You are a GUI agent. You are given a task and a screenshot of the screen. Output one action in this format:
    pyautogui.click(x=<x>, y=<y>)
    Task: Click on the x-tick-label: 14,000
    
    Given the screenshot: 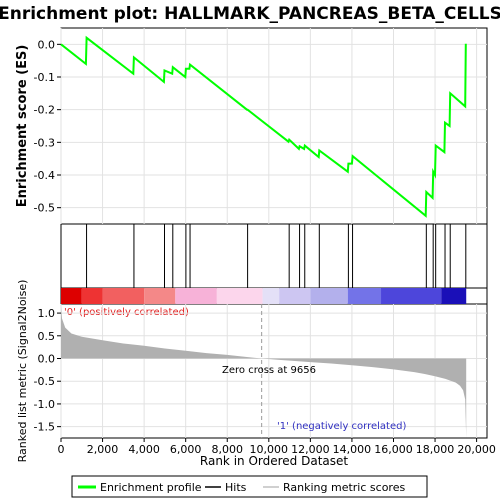 What is the action you would take?
    pyautogui.click(x=352, y=449)
    